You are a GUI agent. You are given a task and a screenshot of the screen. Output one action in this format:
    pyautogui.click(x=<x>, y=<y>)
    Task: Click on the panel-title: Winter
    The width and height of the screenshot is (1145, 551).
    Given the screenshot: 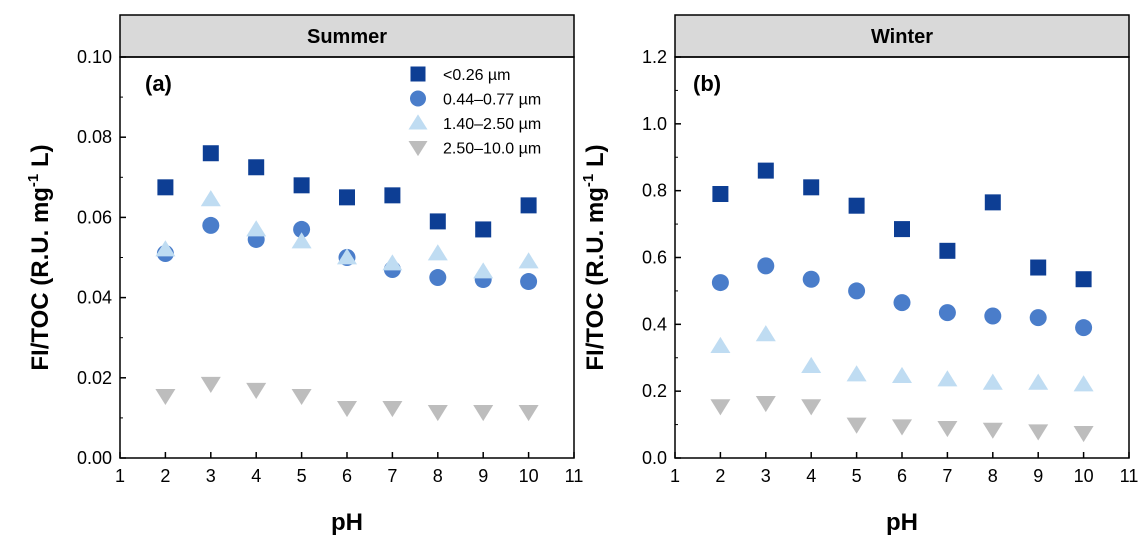 What is the action you would take?
    pyautogui.click(x=902, y=37)
    